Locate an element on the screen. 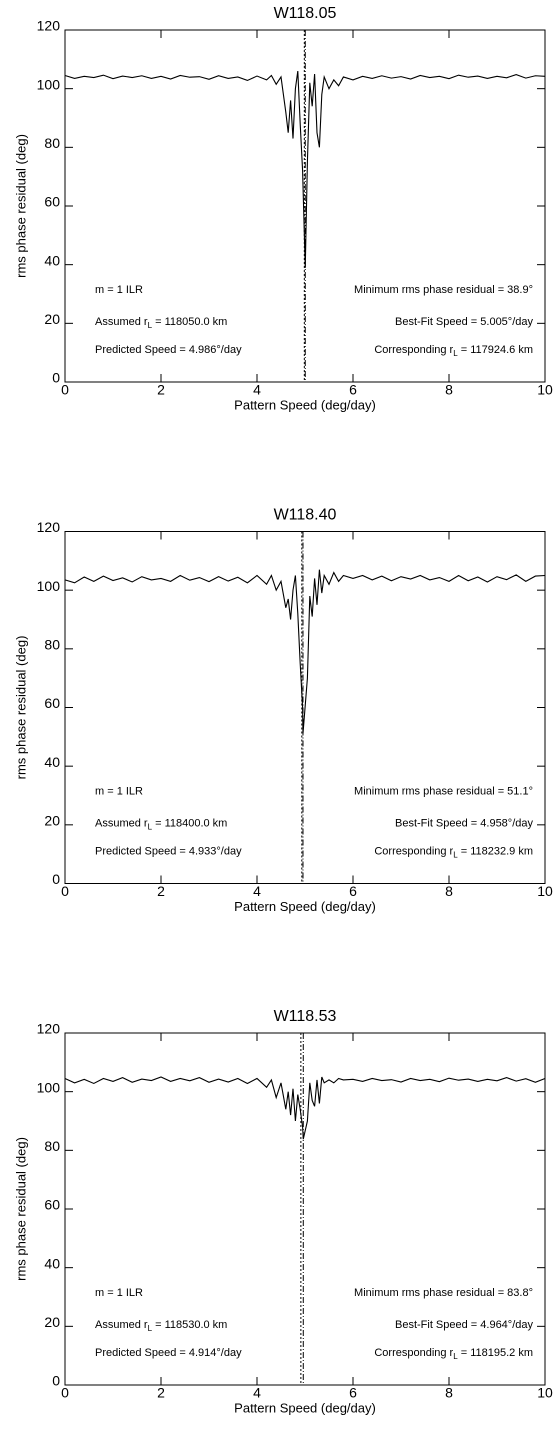  annotation: Minimum rms phase residual = 51.1° is located at coordinates (443, 791).